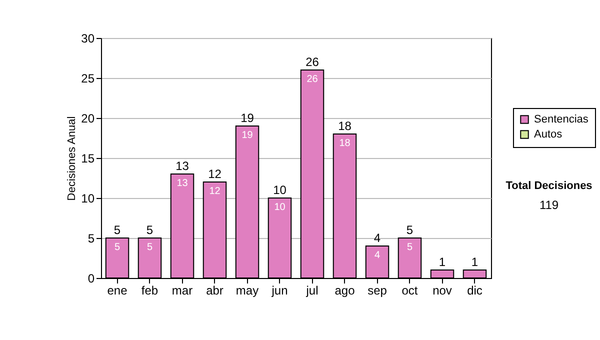 This screenshot has width=600, height=340. What do you see at coordinates (247, 118) in the screenshot?
I see `total-label: 19` at bounding box center [247, 118].